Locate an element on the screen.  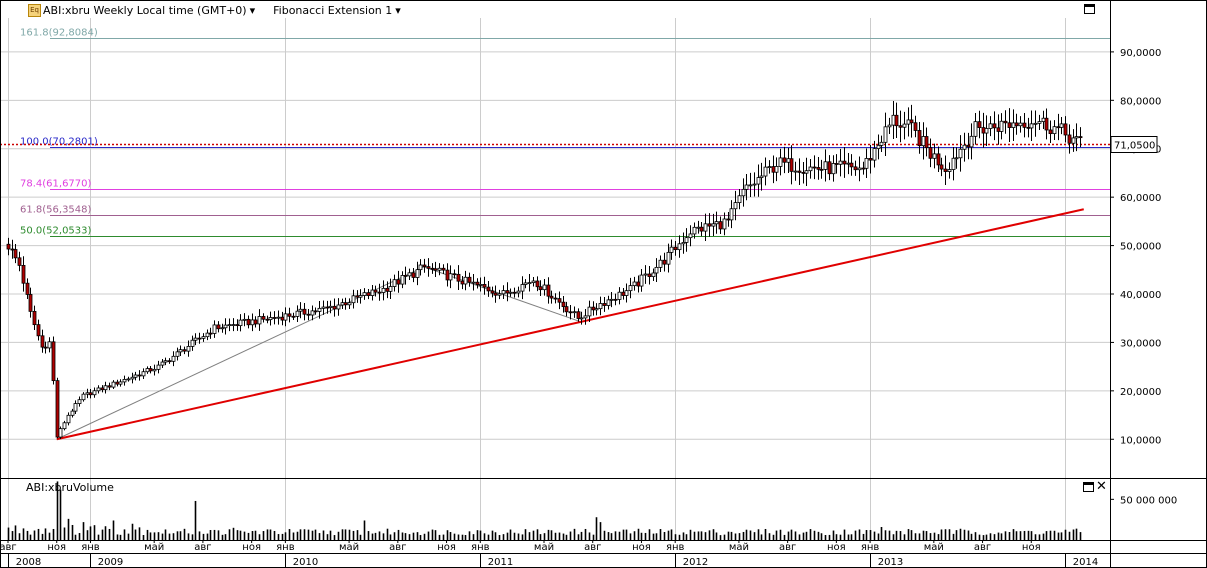
y-tick-label: 80,0000 is located at coordinates (1140, 101).